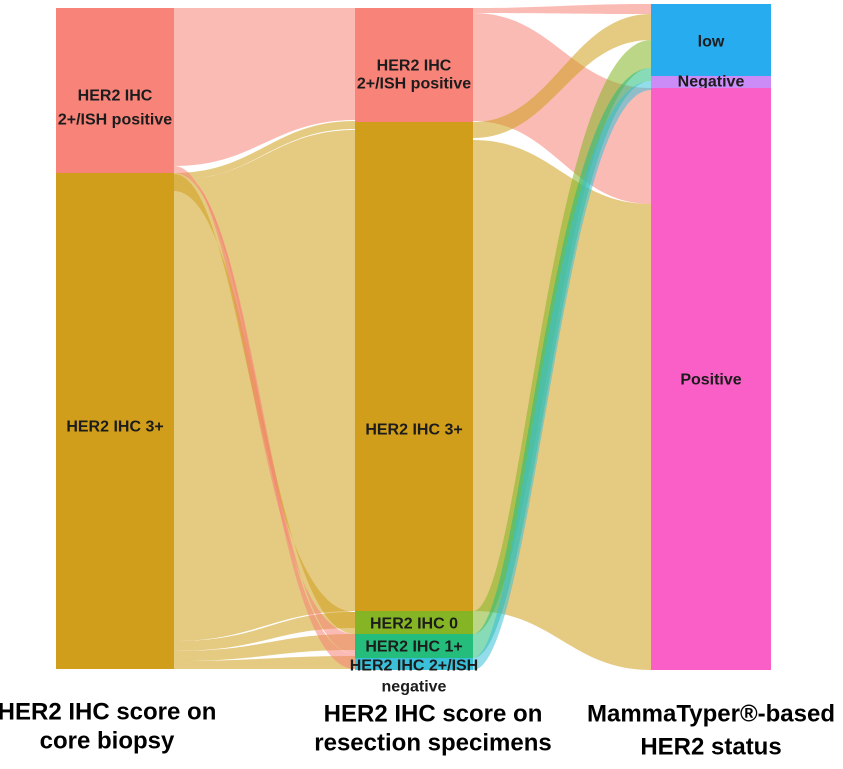  What do you see at coordinates (562, 76) in the screenshot?
I see `flow-rs-her2-ihc-3-to-mt-low` at bounding box center [562, 76].